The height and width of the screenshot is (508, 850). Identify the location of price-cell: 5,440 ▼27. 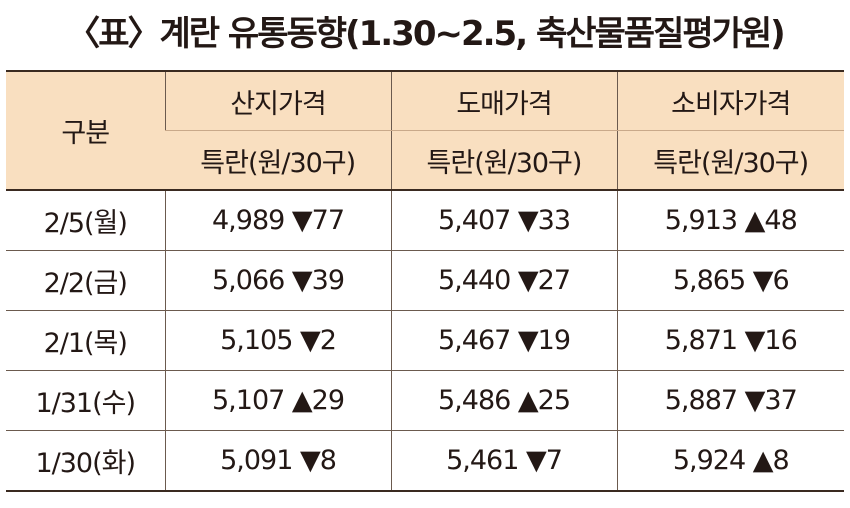
(503, 280).